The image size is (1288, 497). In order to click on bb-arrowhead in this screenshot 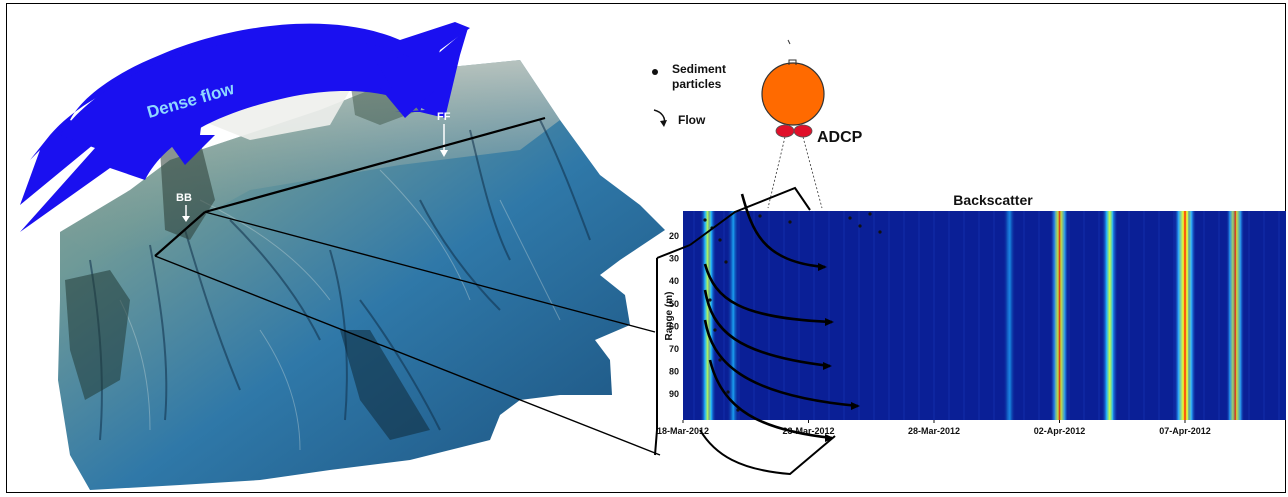, I will do `click(186, 219)`.